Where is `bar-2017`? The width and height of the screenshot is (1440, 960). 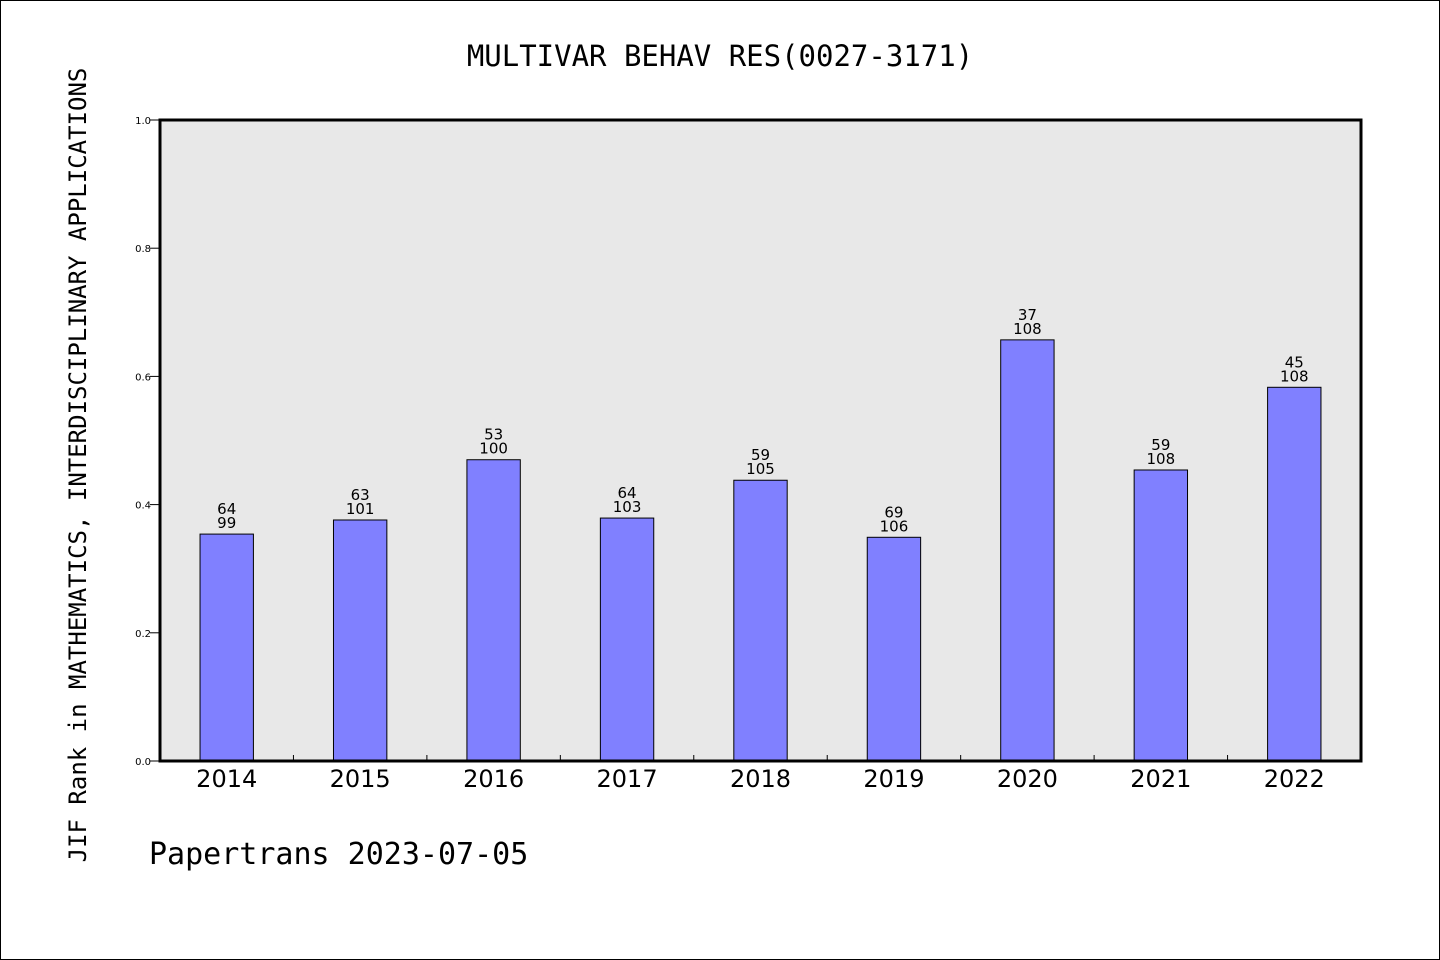
bar-2017 is located at coordinates (627, 639).